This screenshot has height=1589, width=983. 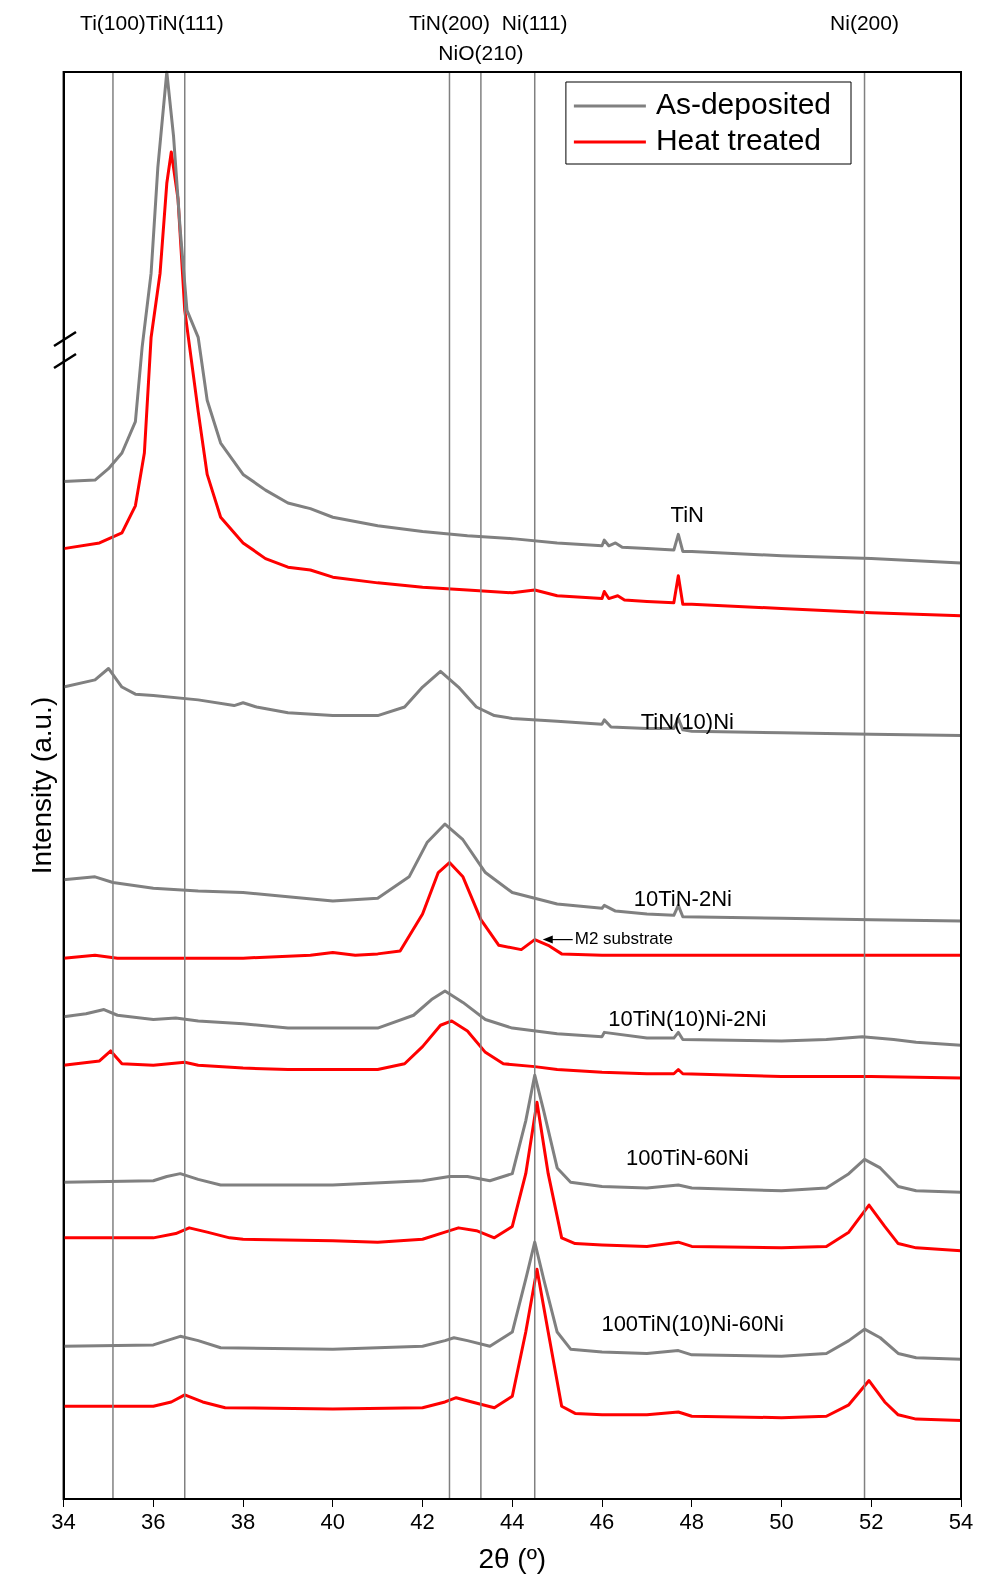 What do you see at coordinates (687, 721) in the screenshot?
I see `annotation: TiN(10)Ni` at bounding box center [687, 721].